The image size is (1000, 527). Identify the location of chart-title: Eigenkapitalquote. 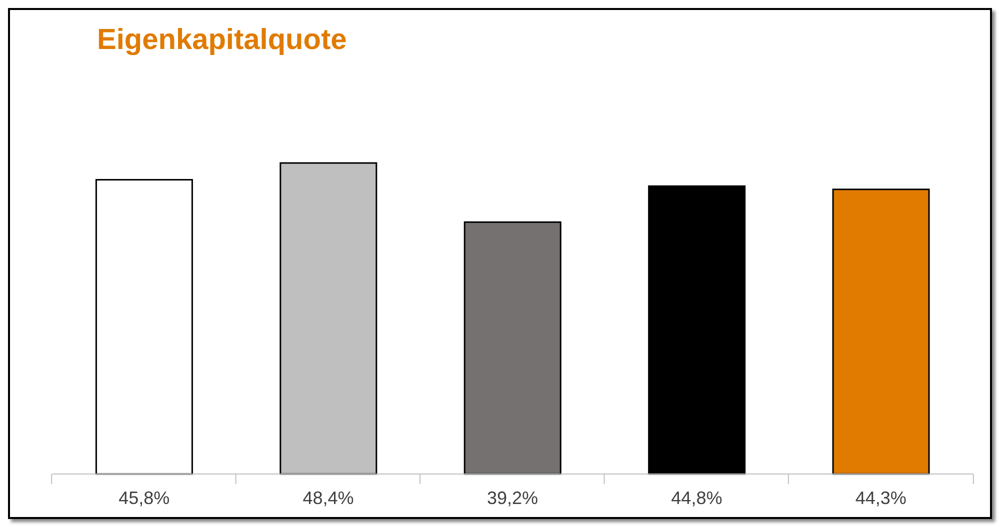
(222, 40).